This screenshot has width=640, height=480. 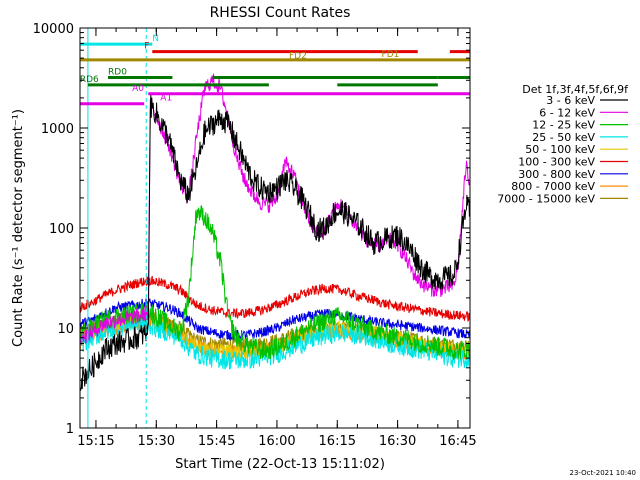 What do you see at coordinates (216, 441) in the screenshot?
I see `x-tick-label: 15:45` at bounding box center [216, 441].